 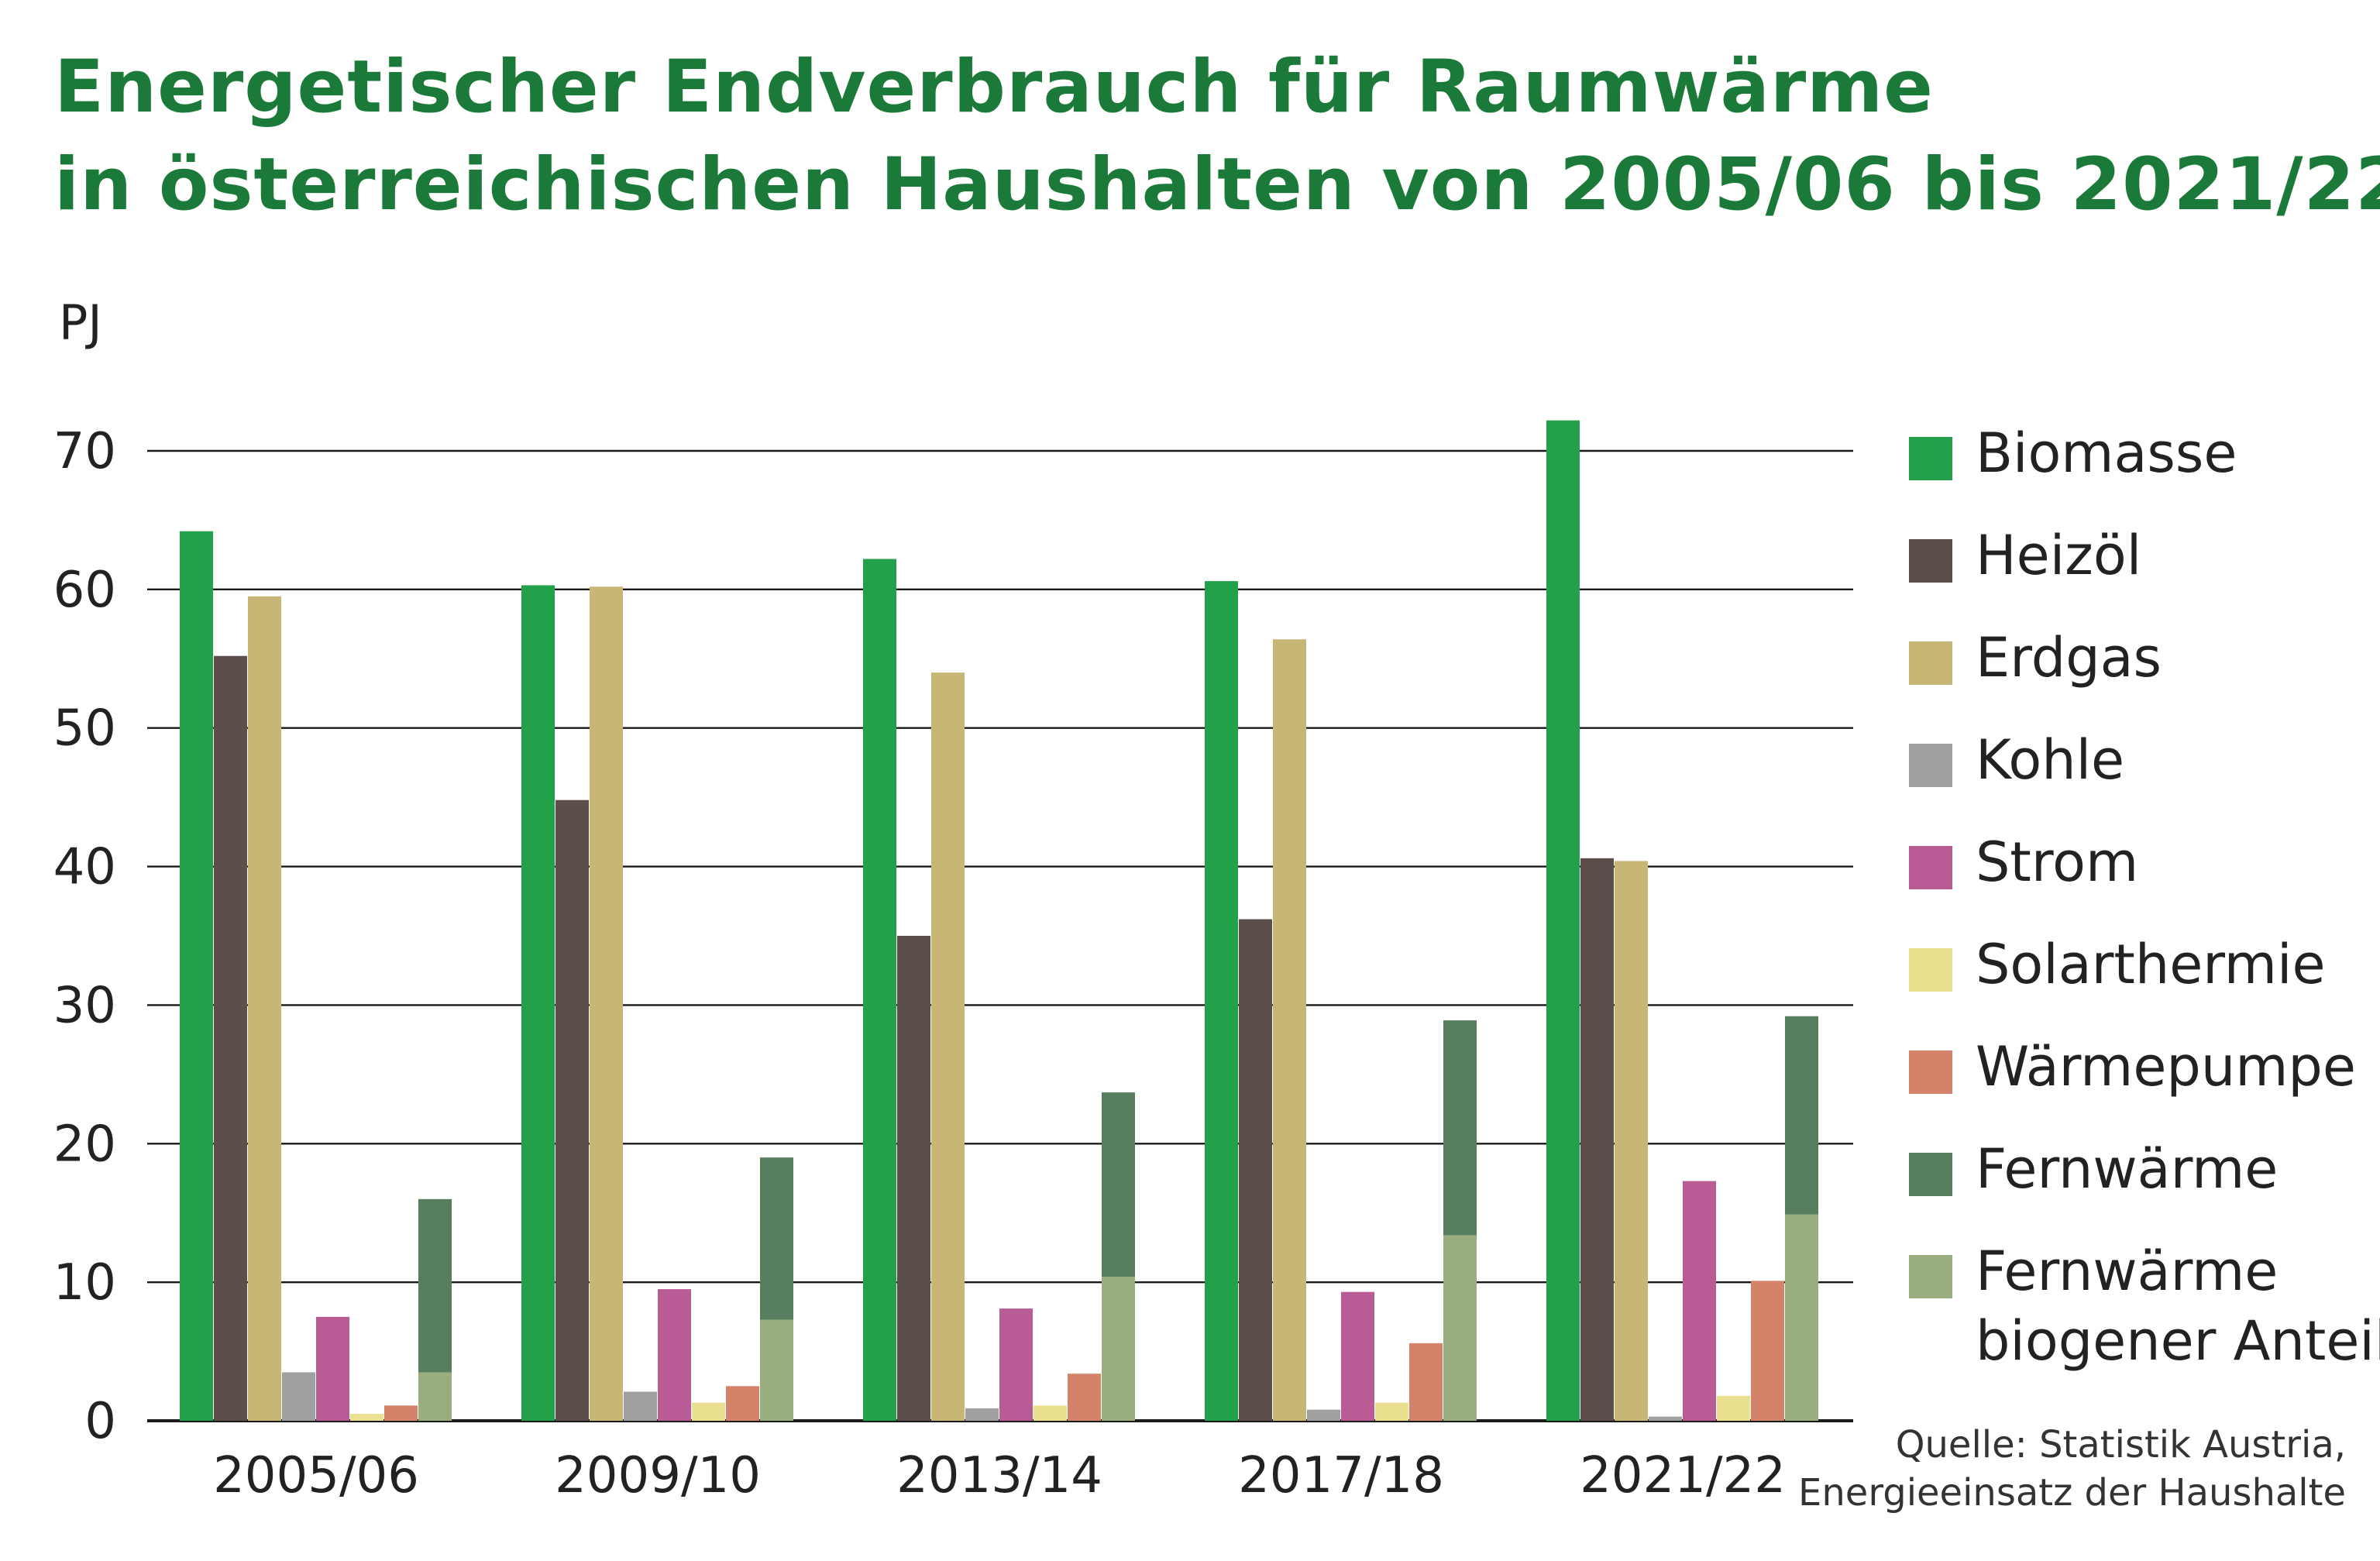 I want to click on legend-label: Solarthermie, so click(x=2151, y=964).